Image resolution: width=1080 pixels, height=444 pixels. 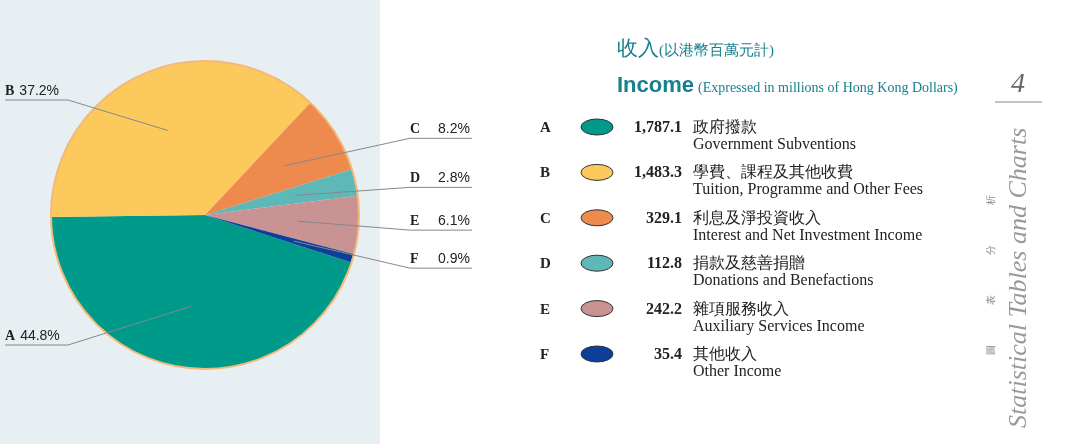 What do you see at coordinates (454, 128) in the screenshot?
I see `data-label: 8.2%` at bounding box center [454, 128].